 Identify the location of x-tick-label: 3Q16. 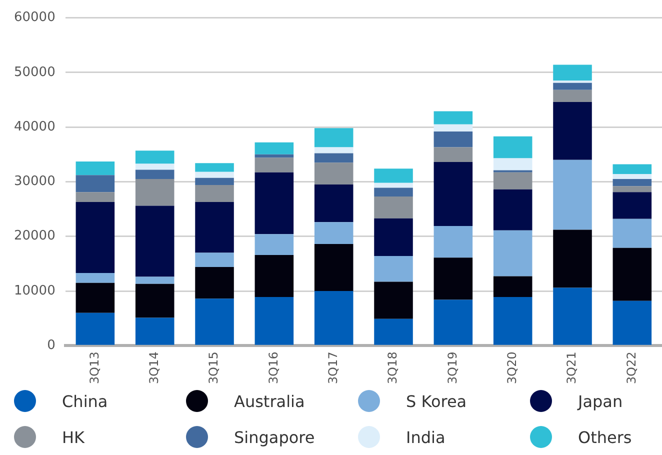
(273, 368).